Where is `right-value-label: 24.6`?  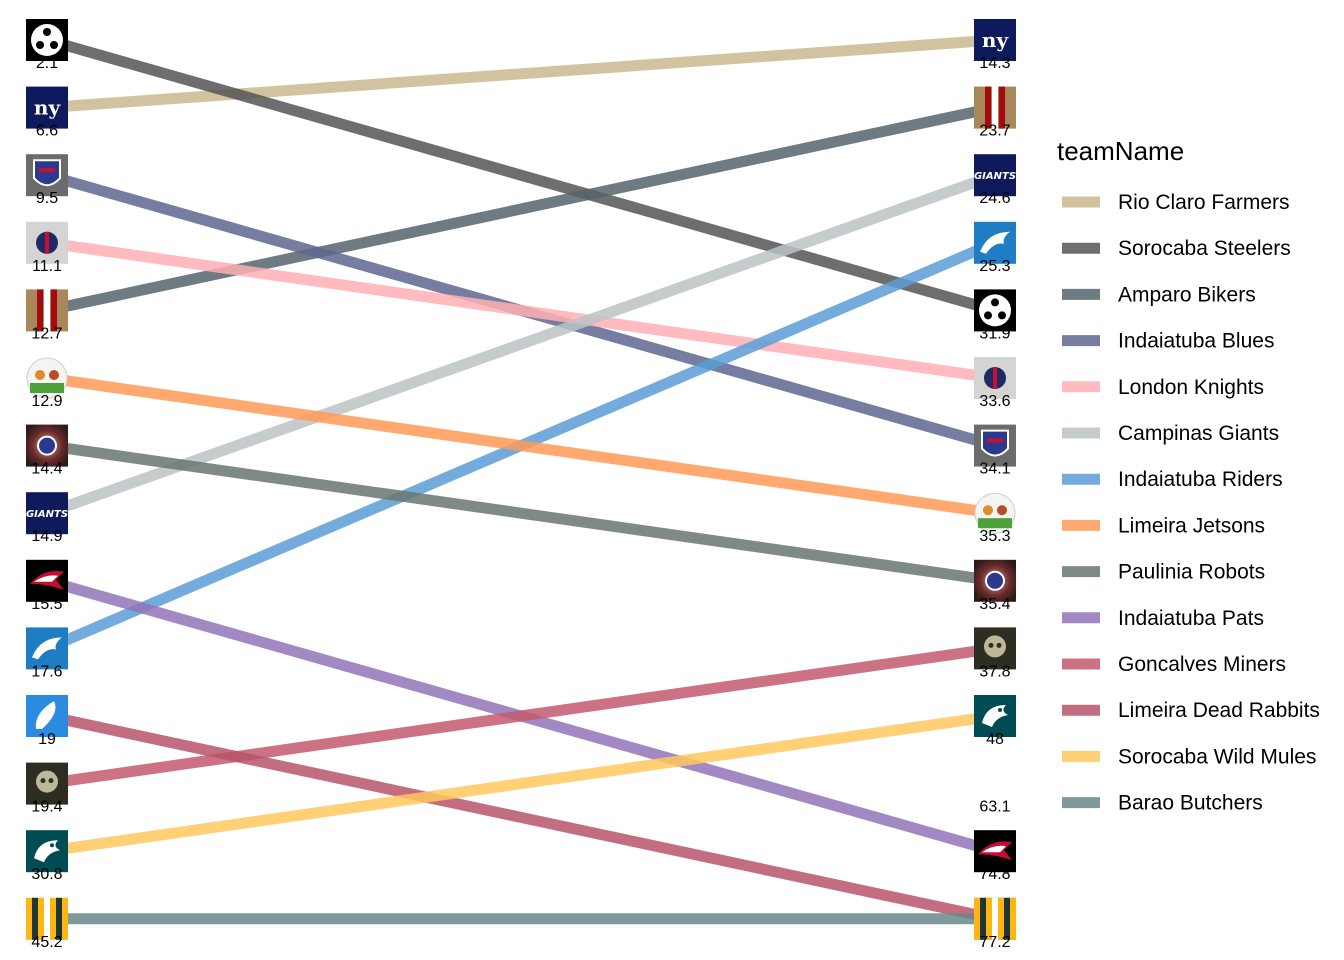
right-value-label: 24.6 is located at coordinates (994, 198).